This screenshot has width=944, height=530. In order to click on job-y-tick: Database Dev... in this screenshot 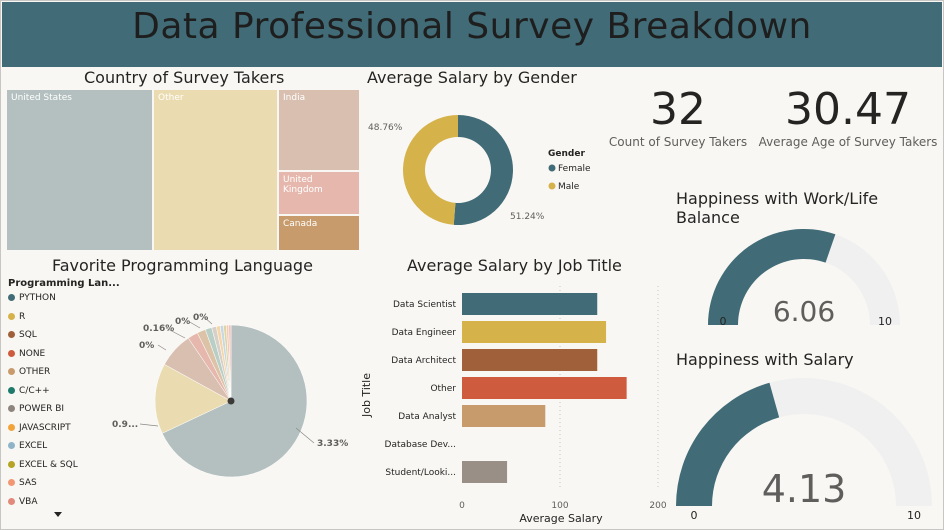, I will do `click(420, 445)`.